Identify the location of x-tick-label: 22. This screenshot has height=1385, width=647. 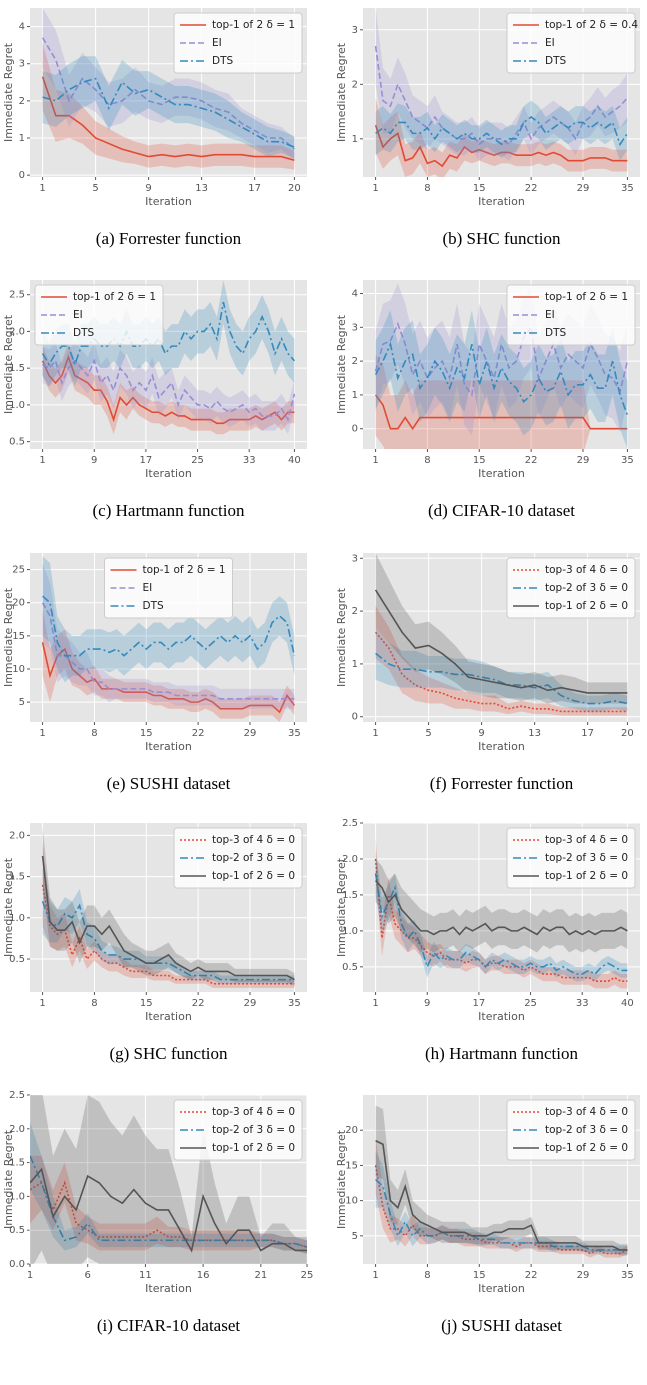
(198, 1003).